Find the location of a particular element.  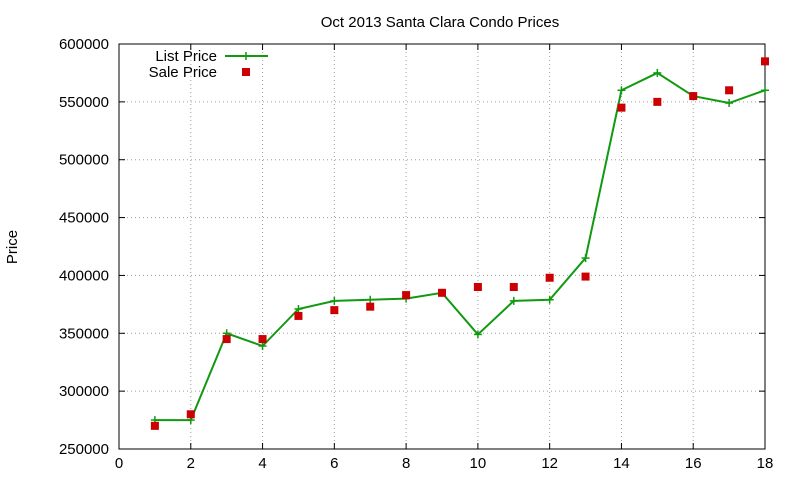

x-tick-label: 18 is located at coordinates (765, 463).